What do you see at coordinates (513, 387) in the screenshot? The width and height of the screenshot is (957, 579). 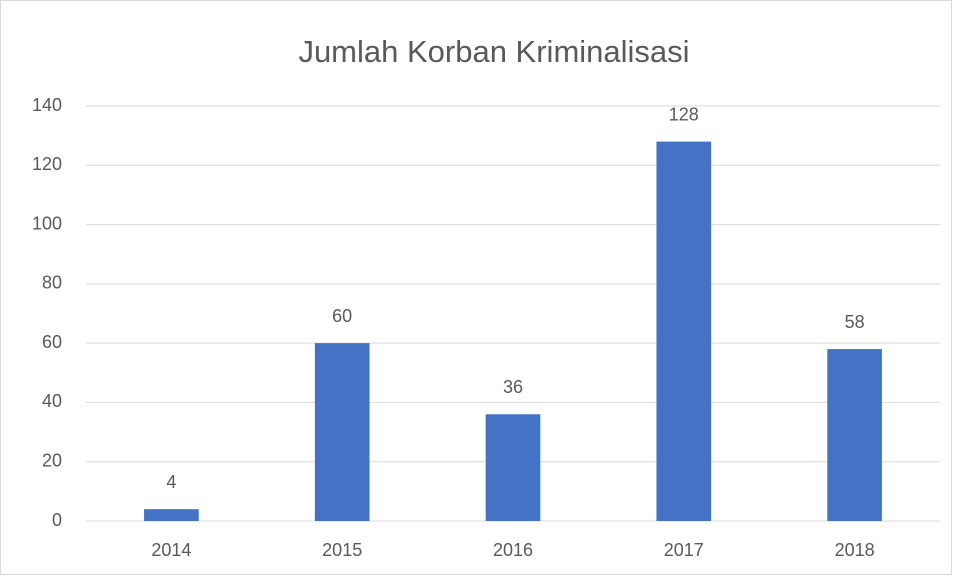 I see `data-label: 36` at bounding box center [513, 387].